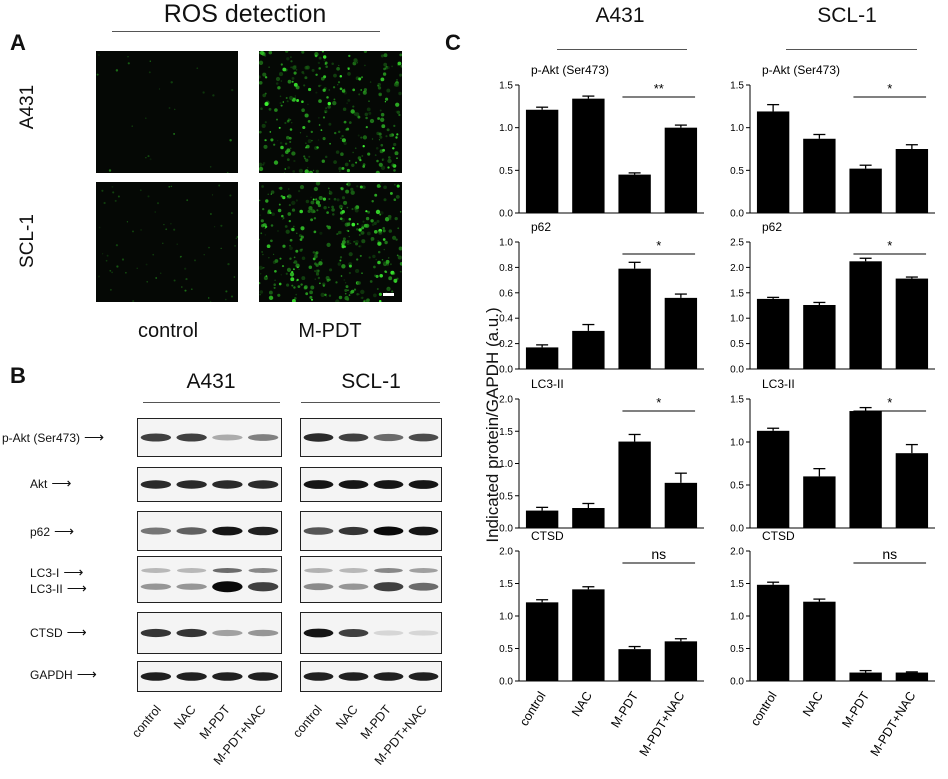  What do you see at coordinates (570, 70) in the screenshot?
I see `chart-title: p-Akt (Ser473)` at bounding box center [570, 70].